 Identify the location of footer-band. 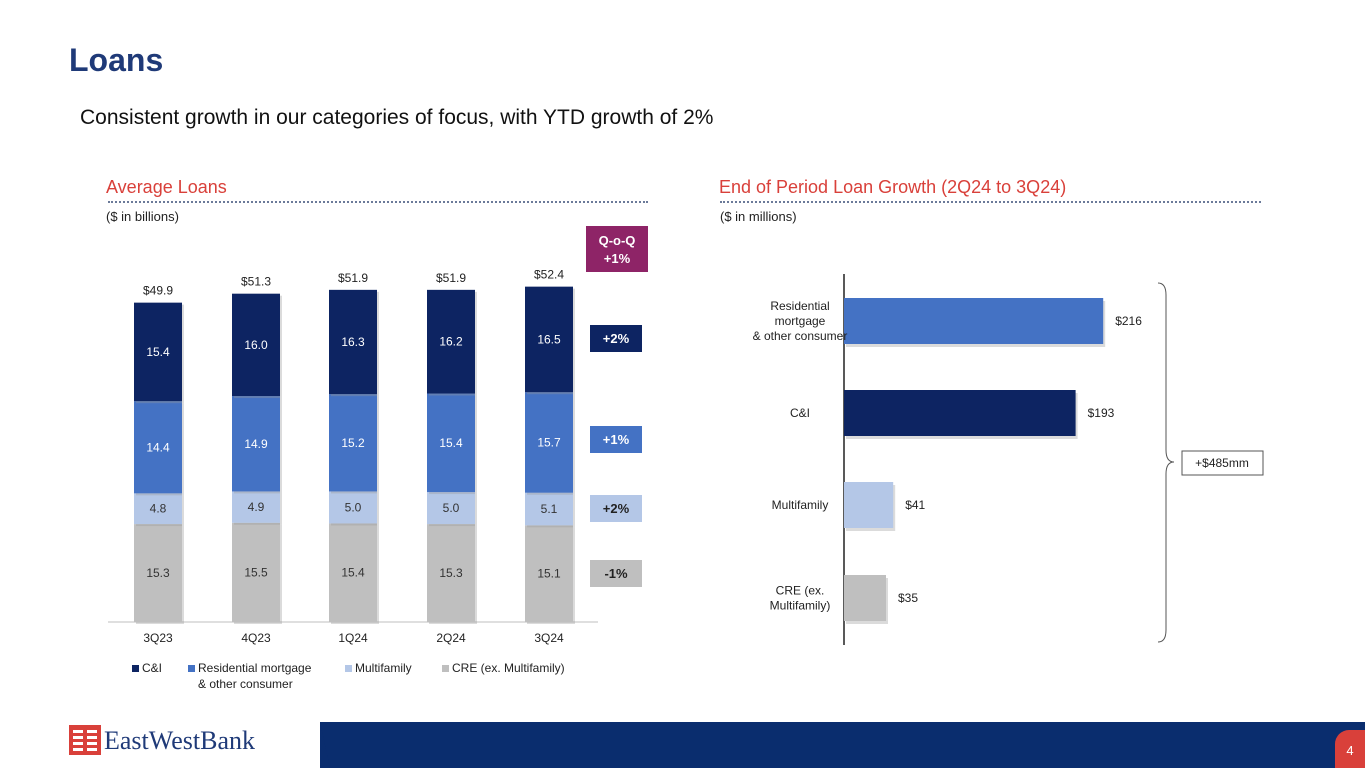
(842, 745).